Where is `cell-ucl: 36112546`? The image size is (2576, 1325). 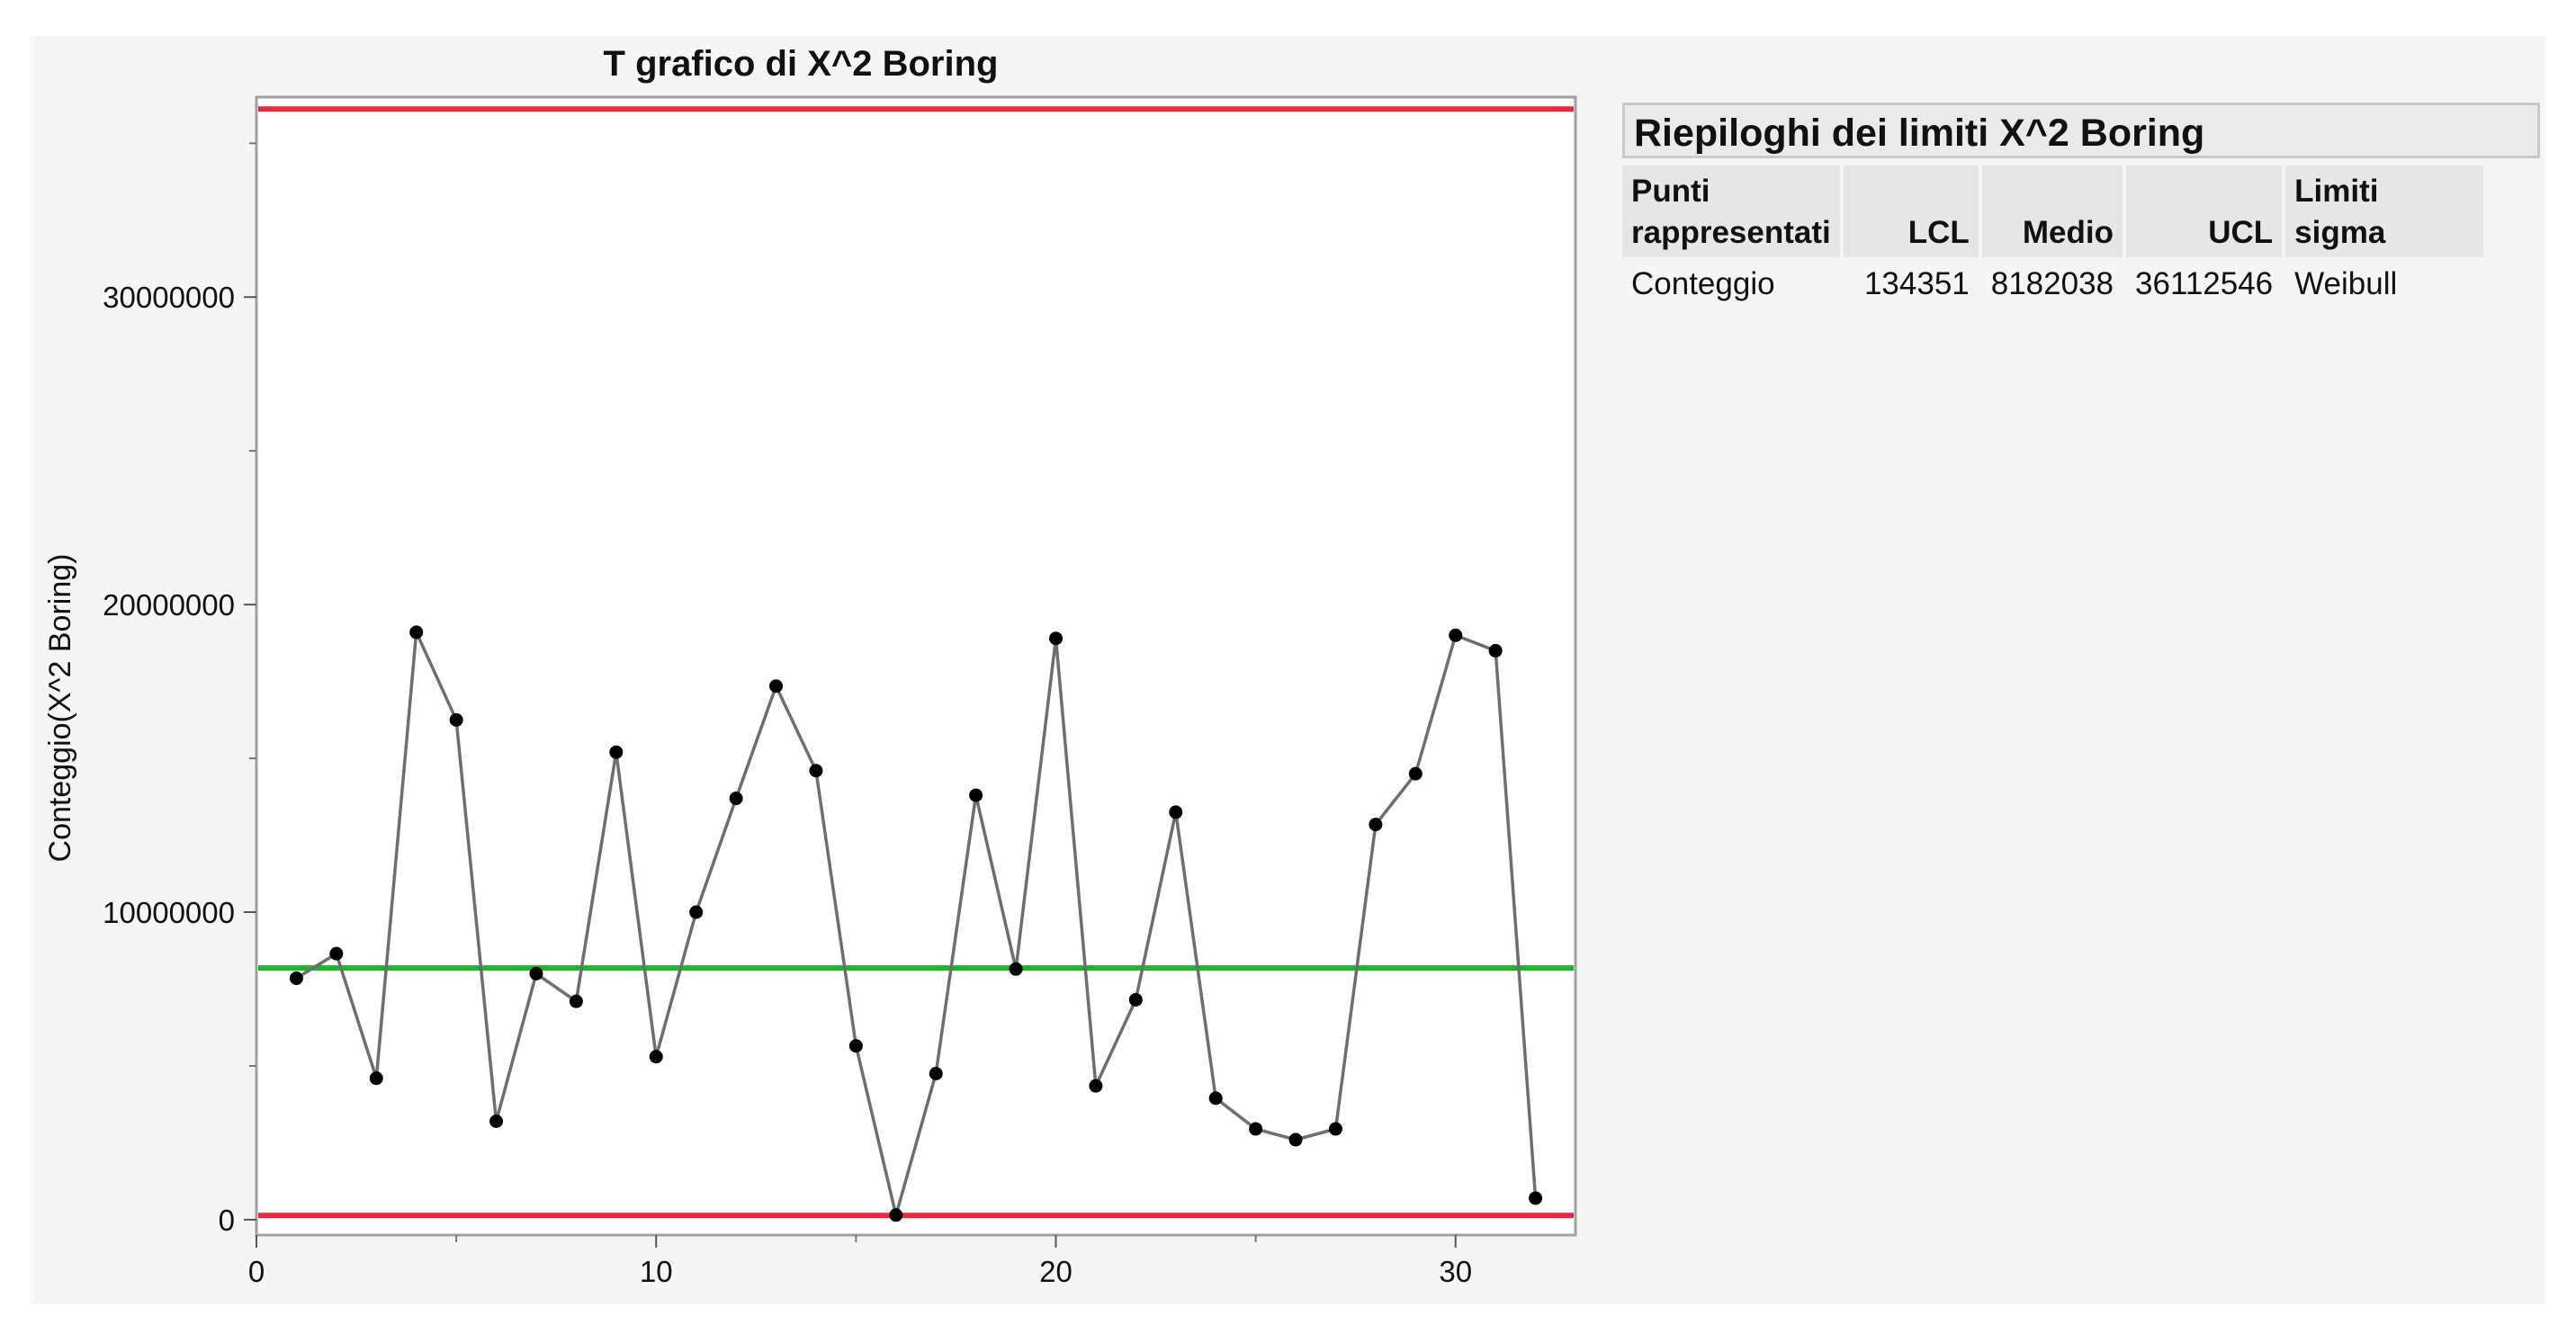
cell-ucl: 36112546 is located at coordinates (2205, 283).